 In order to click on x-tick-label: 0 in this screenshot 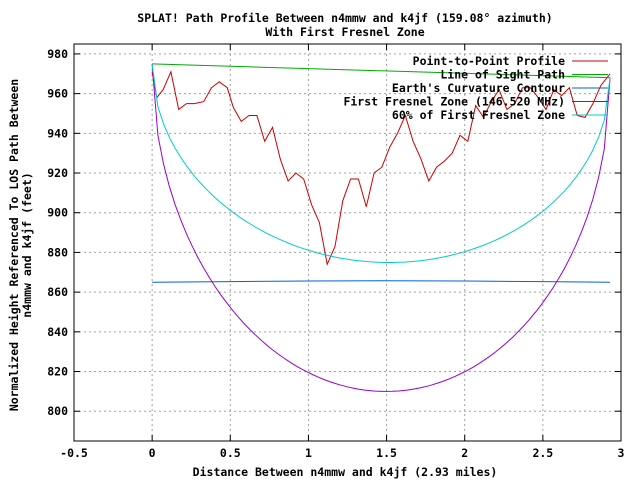, I will do `click(152, 453)`.